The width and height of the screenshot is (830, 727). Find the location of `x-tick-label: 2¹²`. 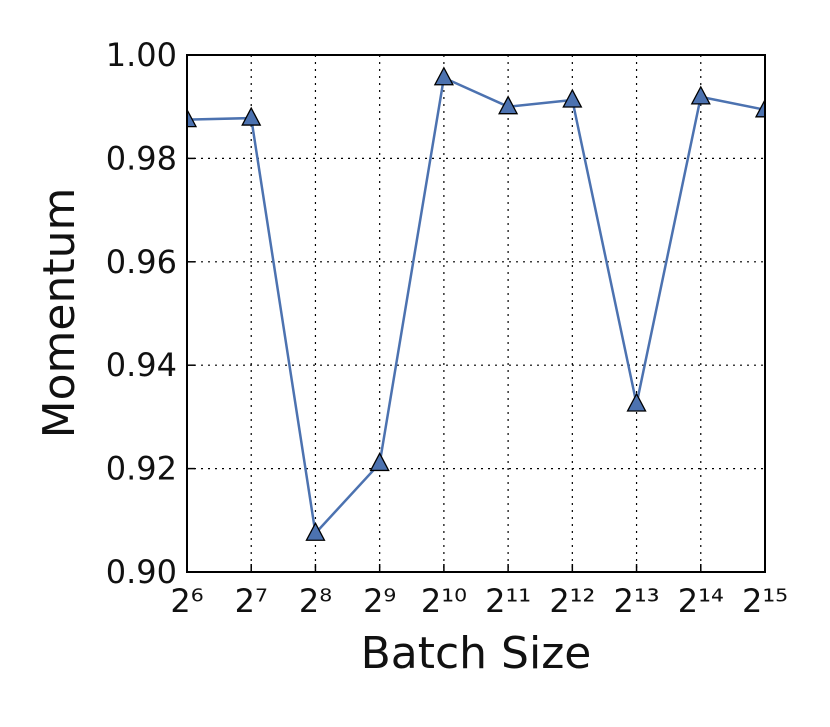

x-tick-label: 2¹² is located at coordinates (572, 601).